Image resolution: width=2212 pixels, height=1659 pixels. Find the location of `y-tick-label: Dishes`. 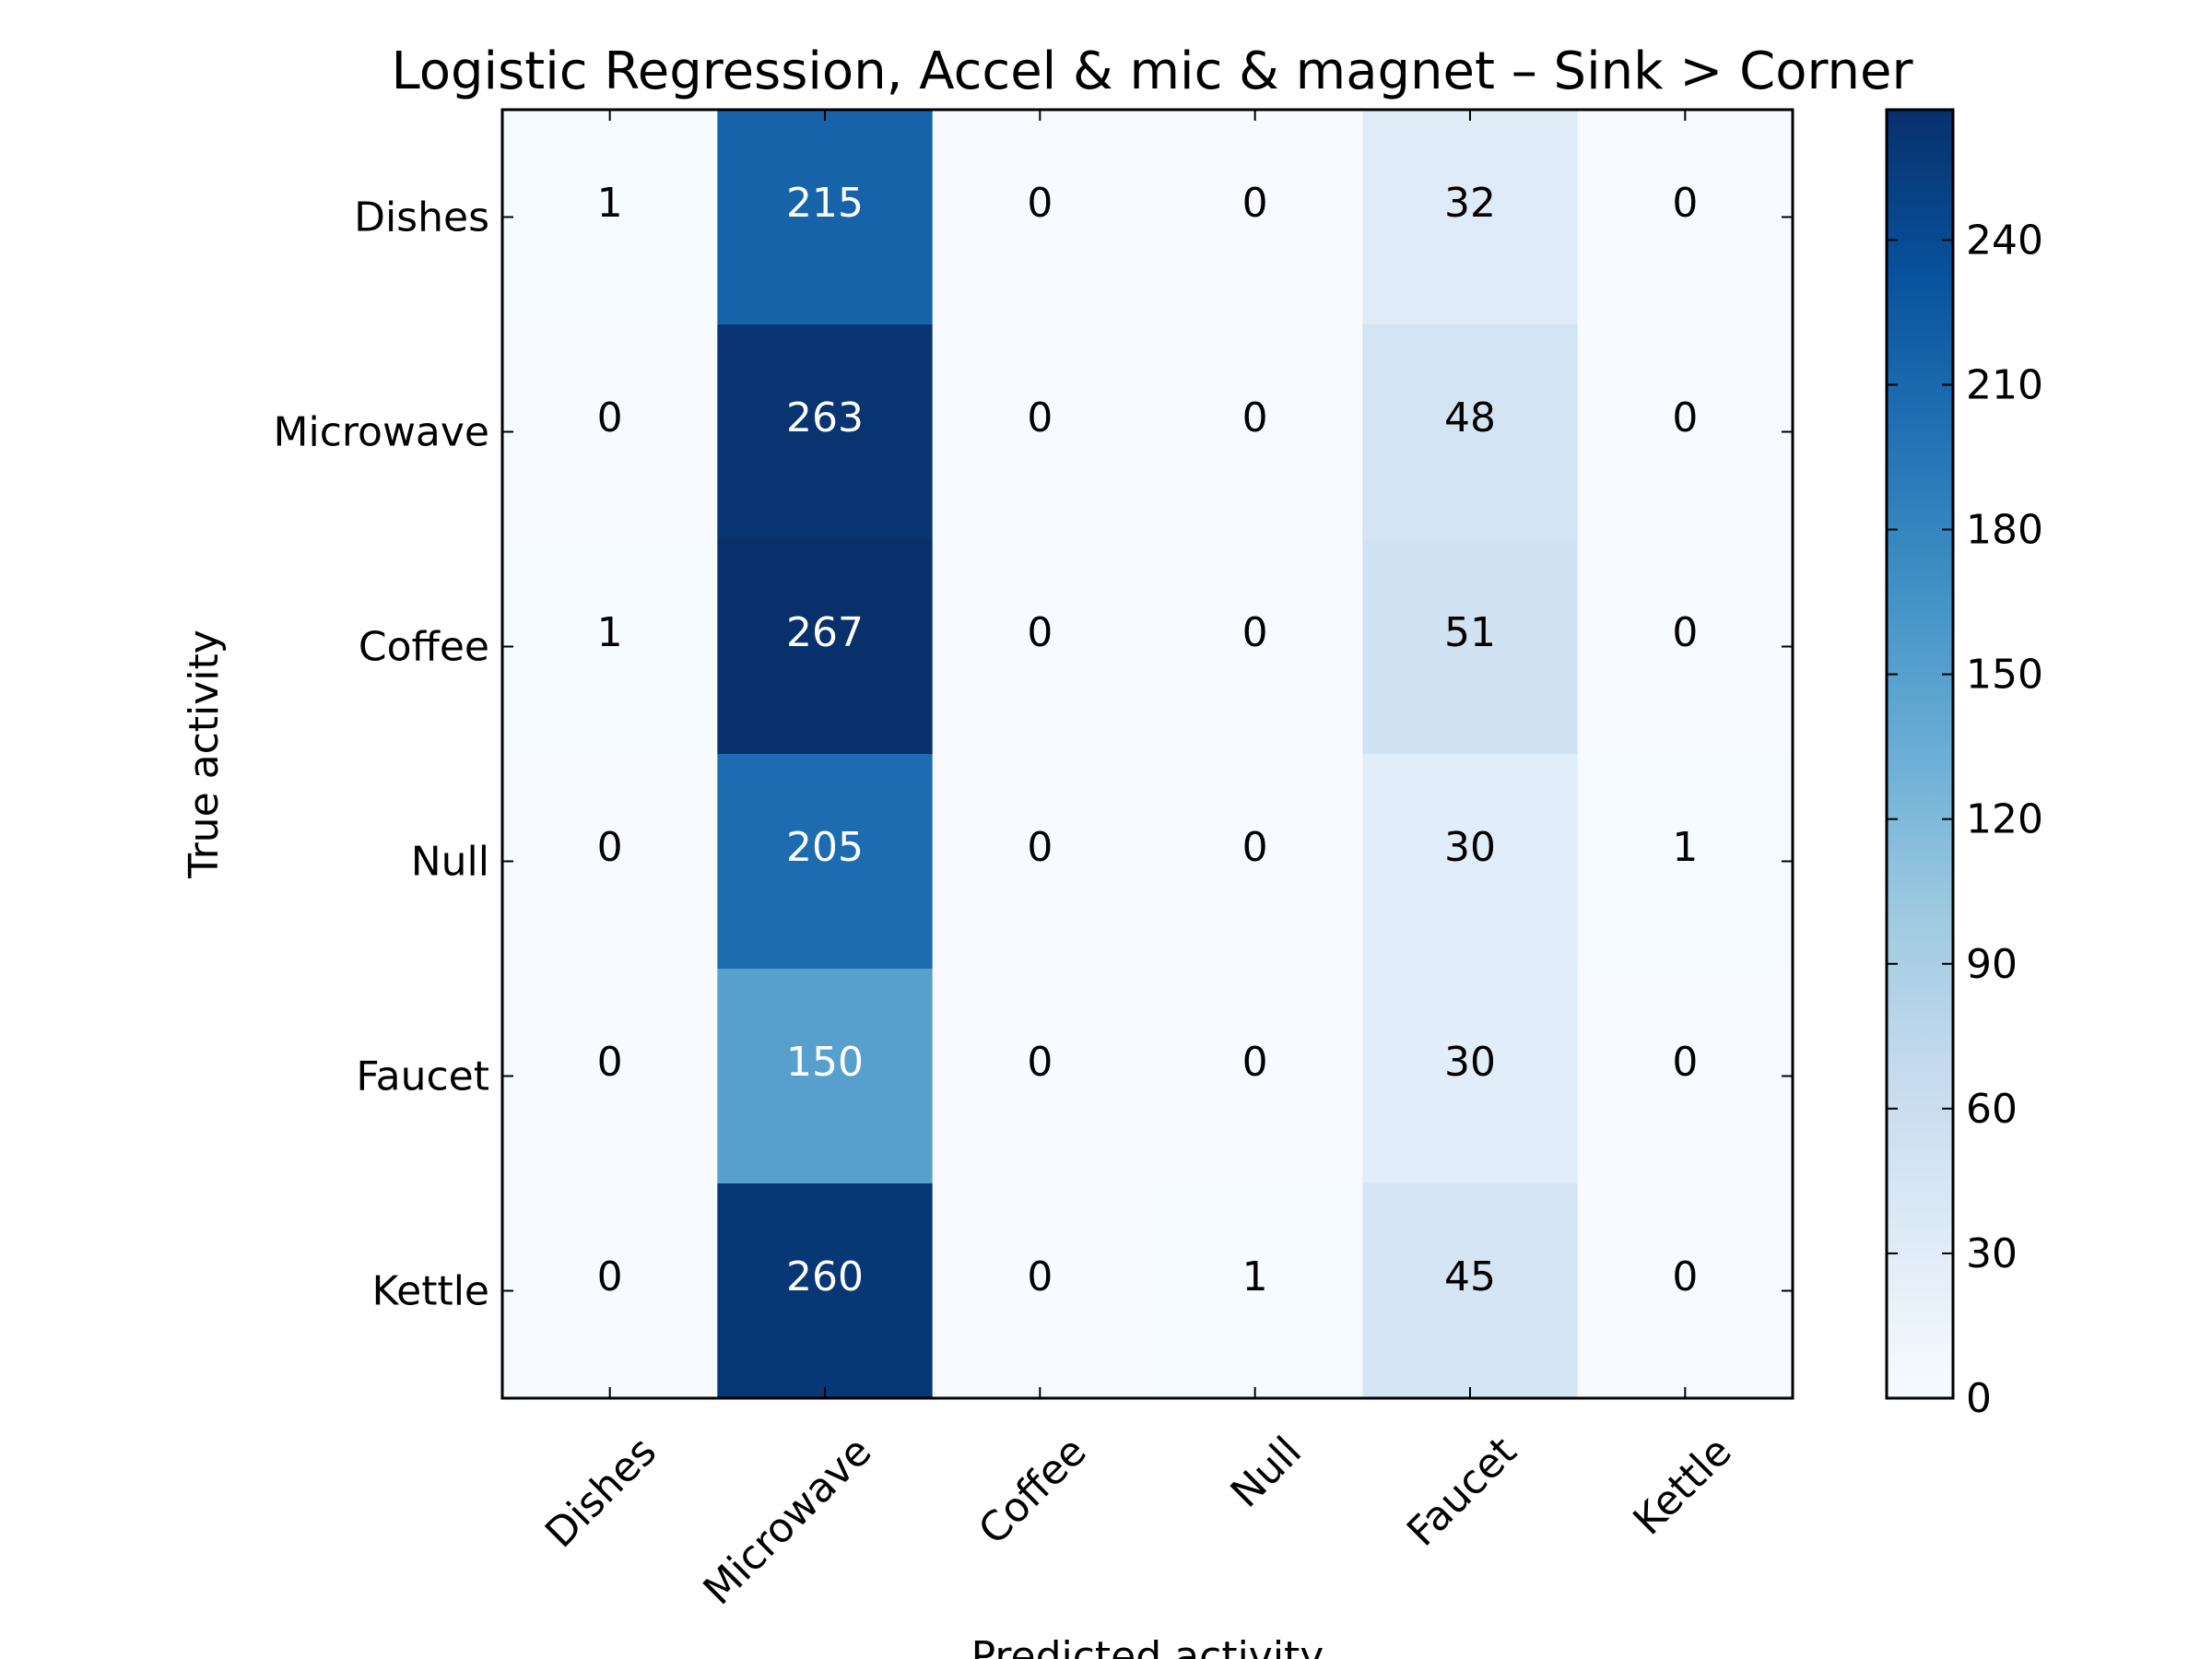

y-tick-label: Dishes is located at coordinates (421, 217).